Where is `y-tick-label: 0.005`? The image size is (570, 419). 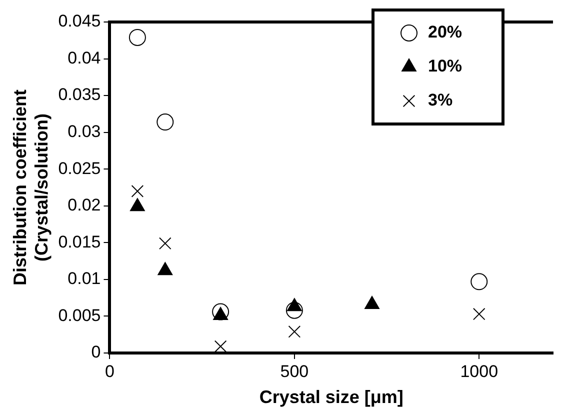 y-tick-label: 0.005 is located at coordinates (79, 315).